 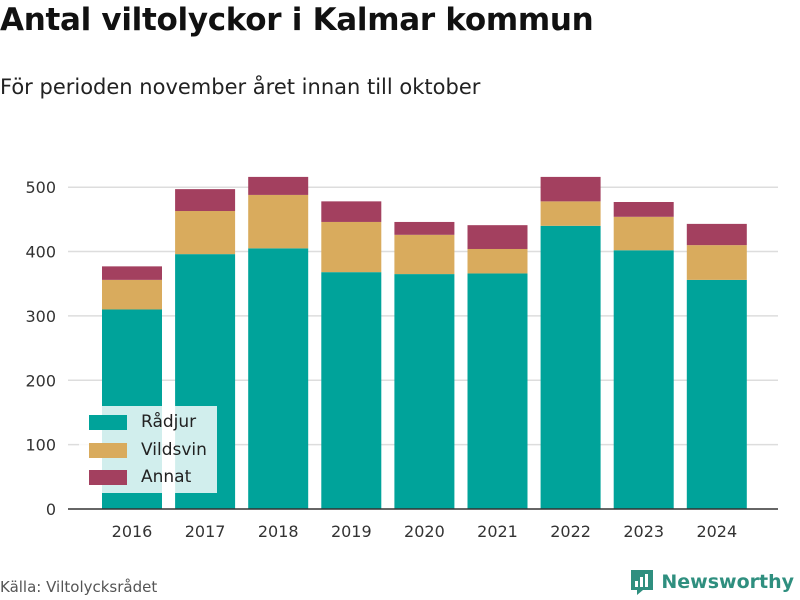 What do you see at coordinates (570, 189) in the screenshot?
I see `bar-segment-annat-2022` at bounding box center [570, 189].